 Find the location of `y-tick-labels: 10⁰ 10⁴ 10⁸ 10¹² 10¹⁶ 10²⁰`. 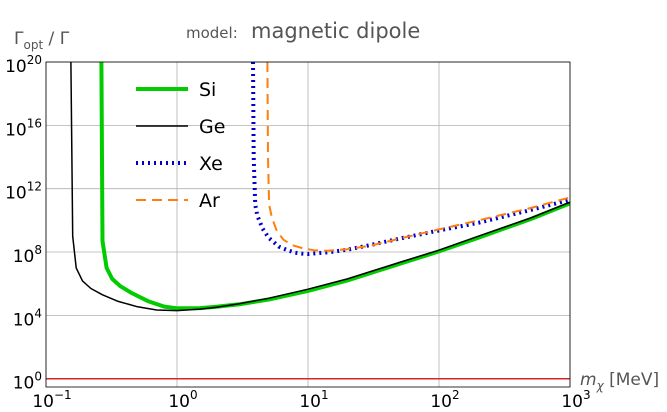

y-tick-labels: 10⁰ 10⁴ 10⁸ 10¹² 10¹⁶ 10²⁰ is located at coordinates (23, 223).